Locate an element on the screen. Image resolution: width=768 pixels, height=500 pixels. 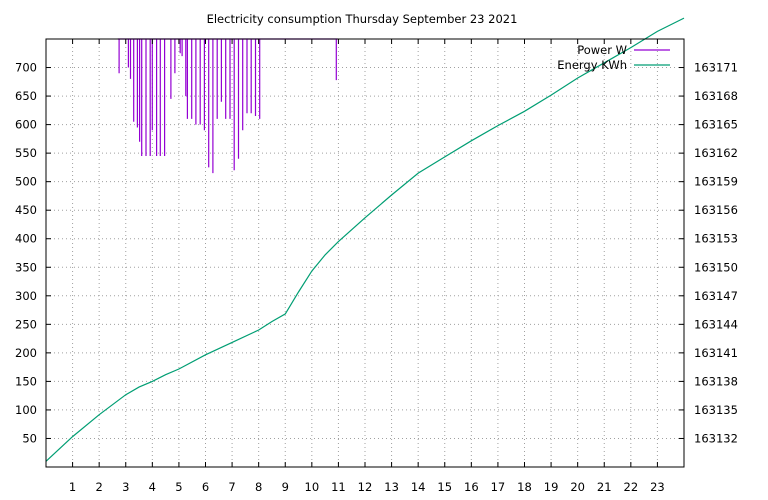
x-tick-label: 1 is located at coordinates (72, 487).